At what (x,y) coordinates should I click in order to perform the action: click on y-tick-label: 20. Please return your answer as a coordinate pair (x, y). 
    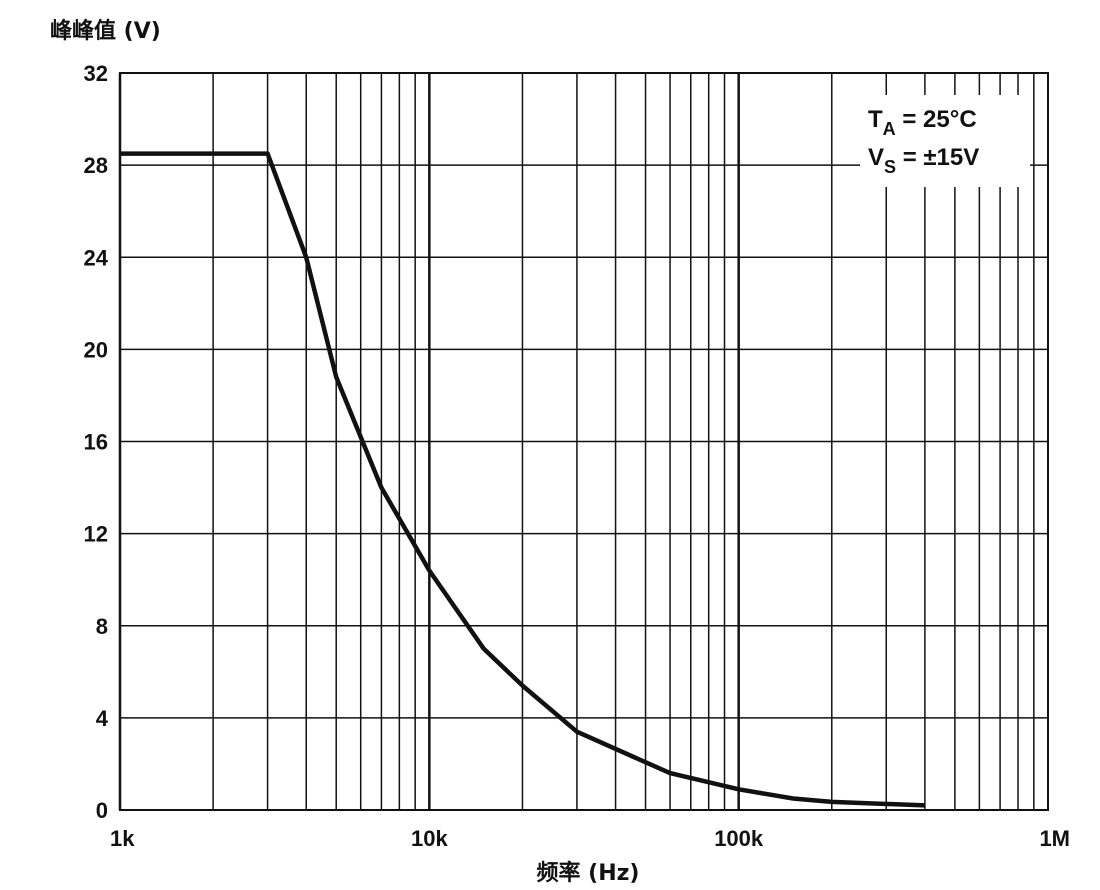
    Looking at the image, I should click on (96, 349).